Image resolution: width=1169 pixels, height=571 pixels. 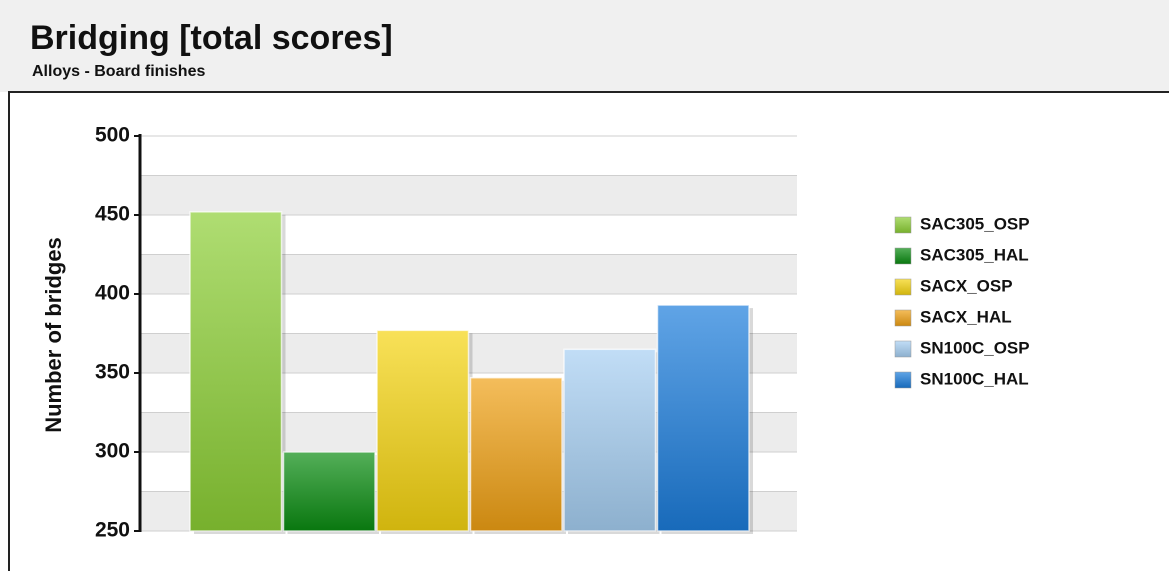 I want to click on legend-label: SAC305_HAL, so click(x=974, y=254).